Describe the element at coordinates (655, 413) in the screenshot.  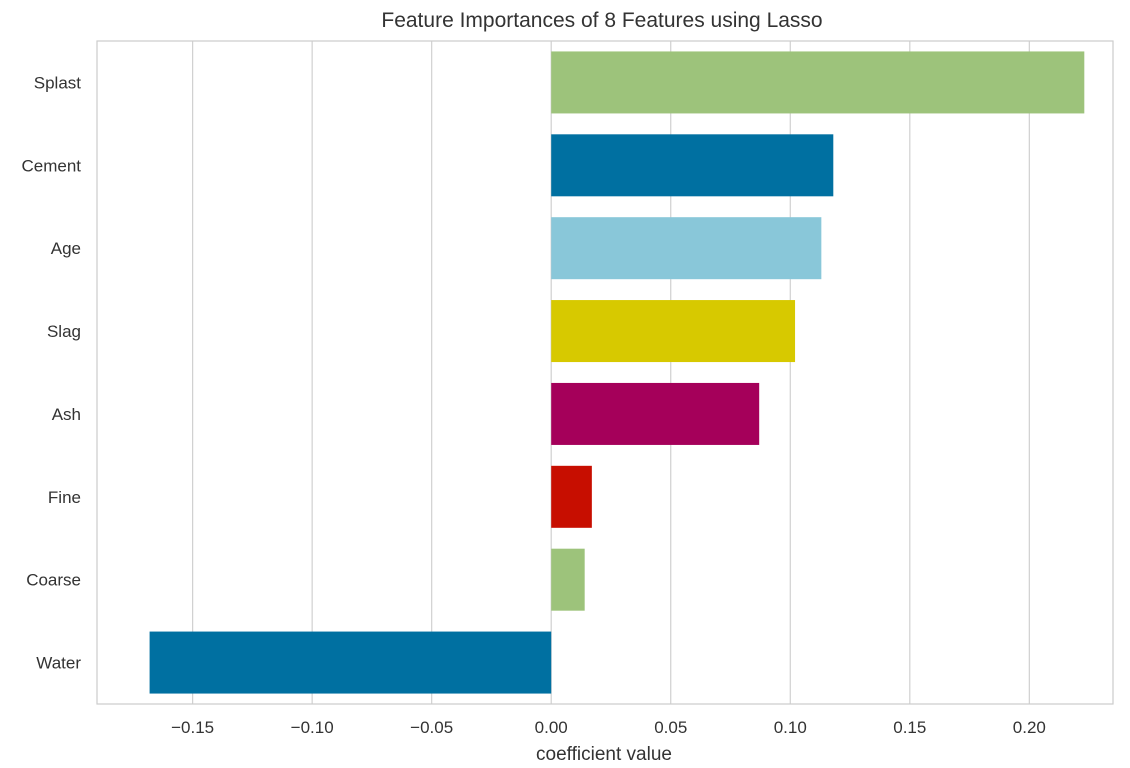
I see `bar-ash` at that location.